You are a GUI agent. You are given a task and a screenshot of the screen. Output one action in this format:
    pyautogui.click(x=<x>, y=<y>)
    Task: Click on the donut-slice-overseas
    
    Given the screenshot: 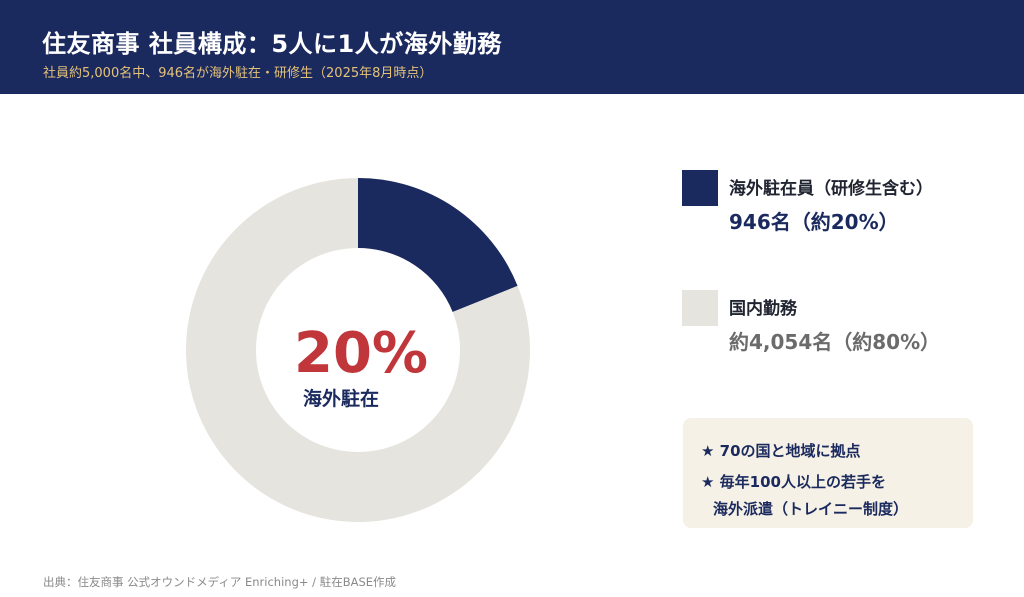 What is the action you would take?
    pyautogui.click(x=438, y=245)
    